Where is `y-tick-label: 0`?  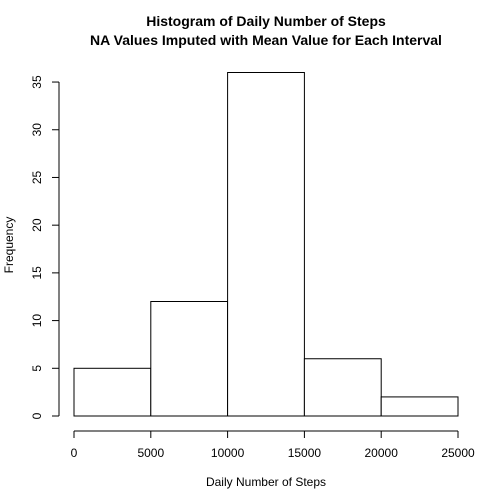
y-tick-label: 0 is located at coordinates (37, 415).